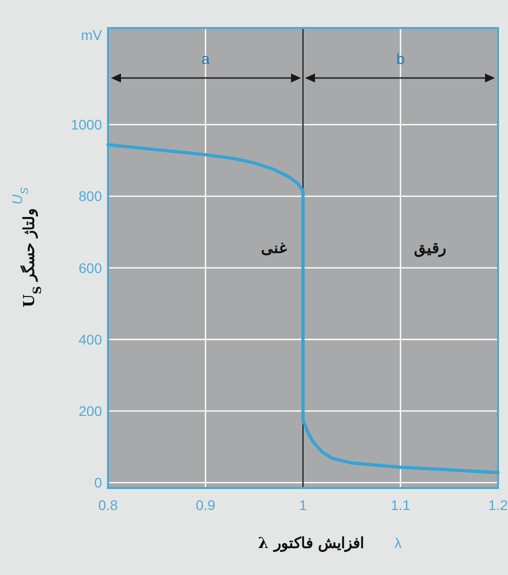 The height and width of the screenshot is (575, 508). What do you see at coordinates (90, 339) in the screenshot?
I see `y-tick-label: 400` at bounding box center [90, 339].